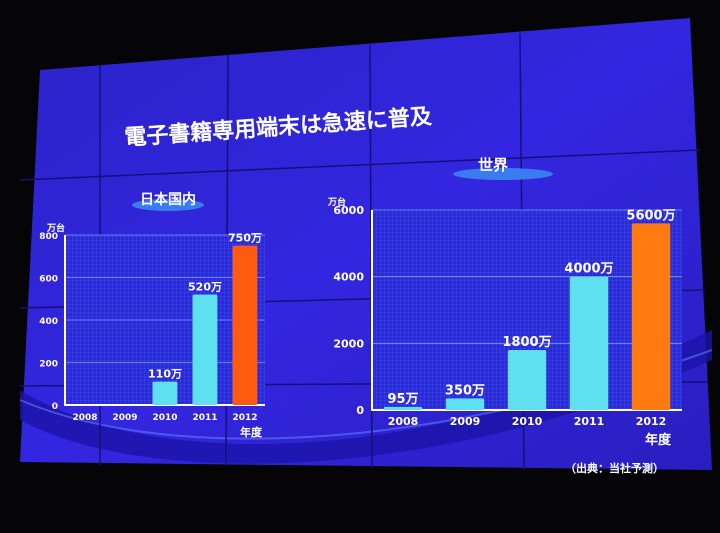  Describe the element at coordinates (205, 287) in the screenshot. I see `data-label: 520万` at that location.